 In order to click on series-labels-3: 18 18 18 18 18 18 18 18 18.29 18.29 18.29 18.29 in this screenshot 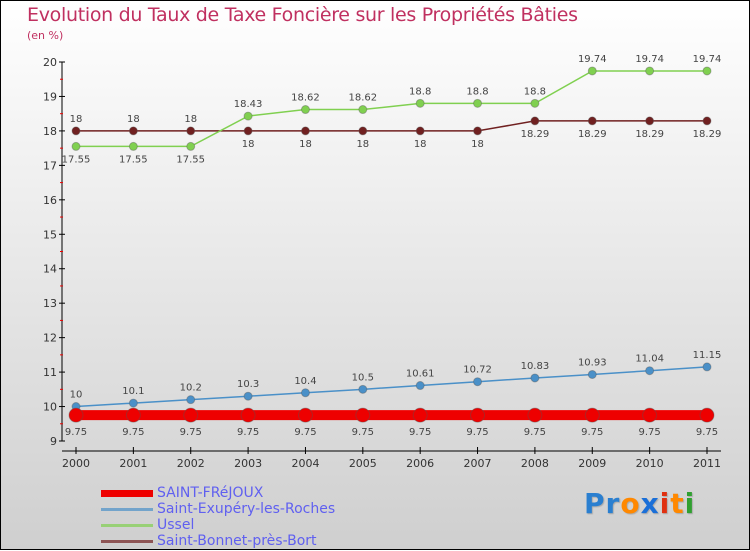, I will do `click(396, 132)`.